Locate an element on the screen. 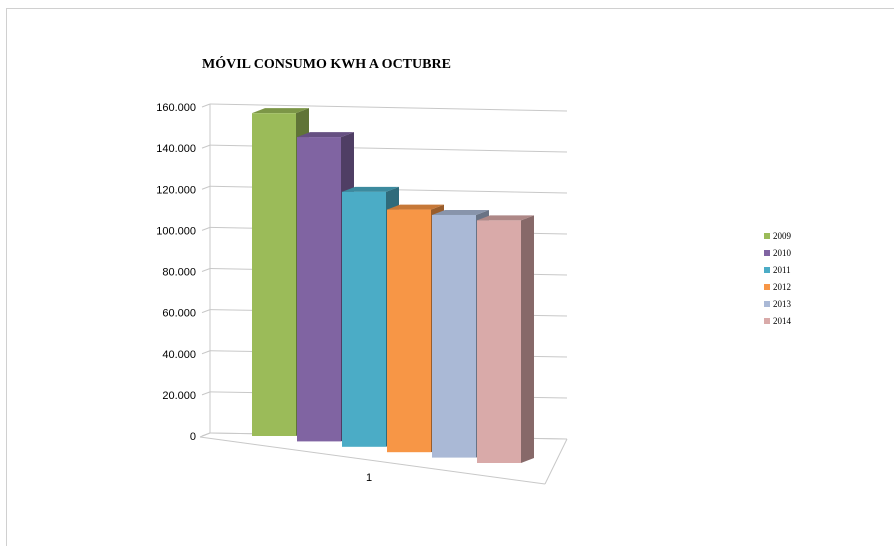  floor-front-edge is located at coordinates (372, 460).